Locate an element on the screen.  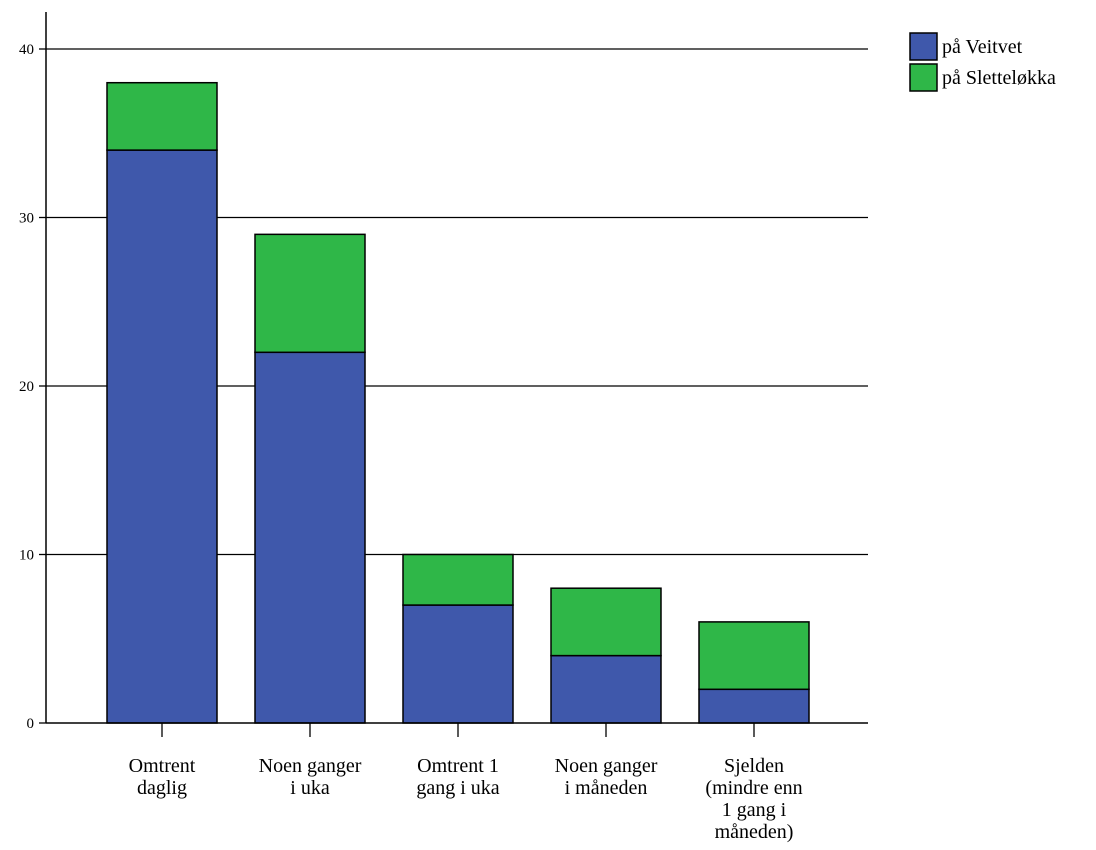
y-tick-label: 0 is located at coordinates (31, 724).